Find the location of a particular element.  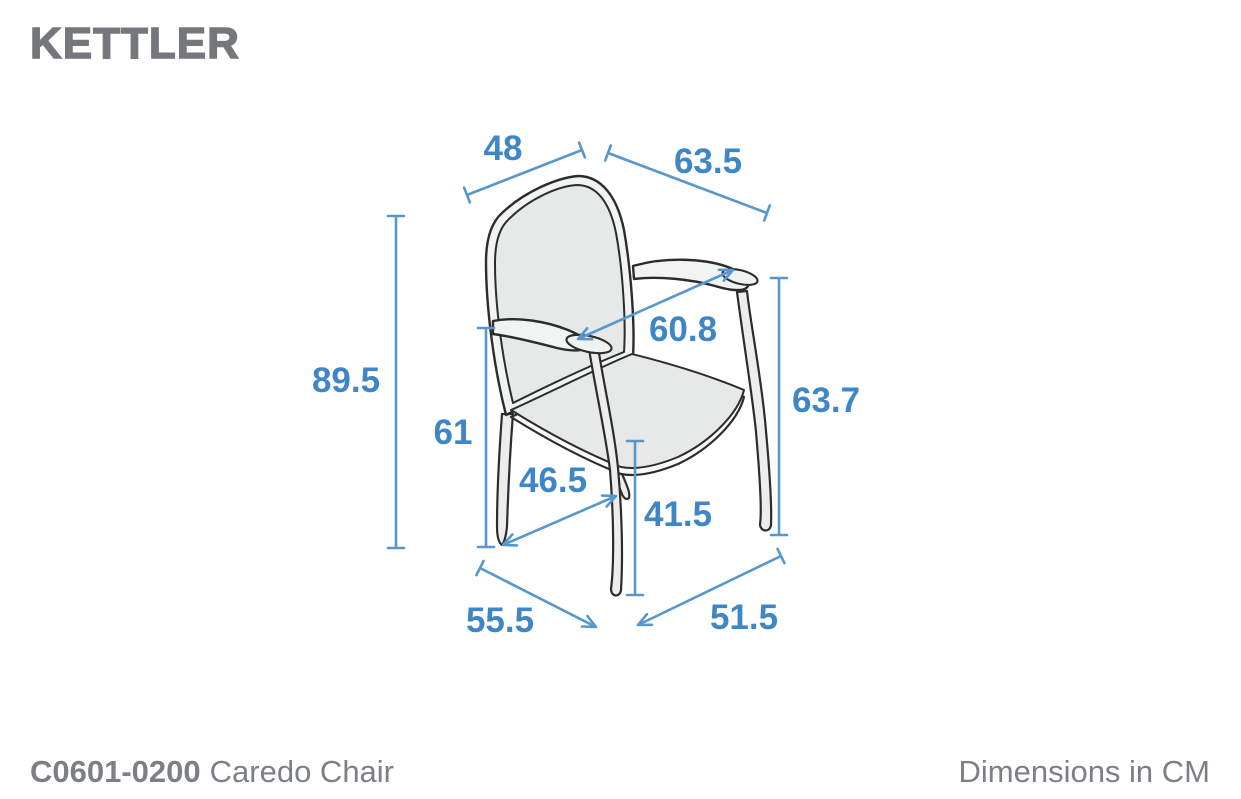

dimension-value: 48 is located at coordinates (503, 148).